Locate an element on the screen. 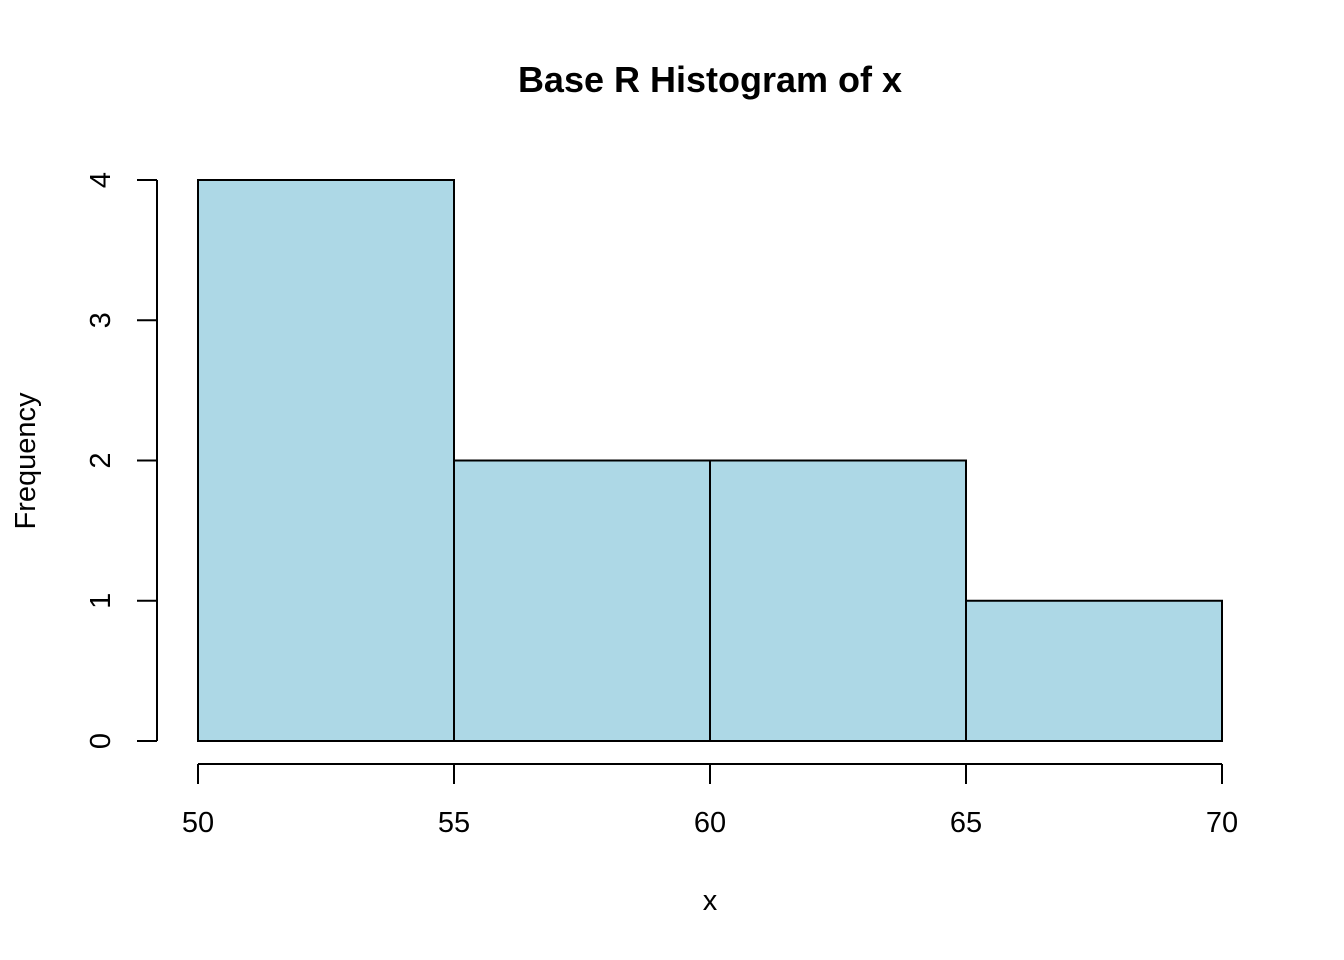 Image resolution: width=1344 pixels, height=960 pixels. x-tick-label-4: 70 is located at coordinates (1222, 823).